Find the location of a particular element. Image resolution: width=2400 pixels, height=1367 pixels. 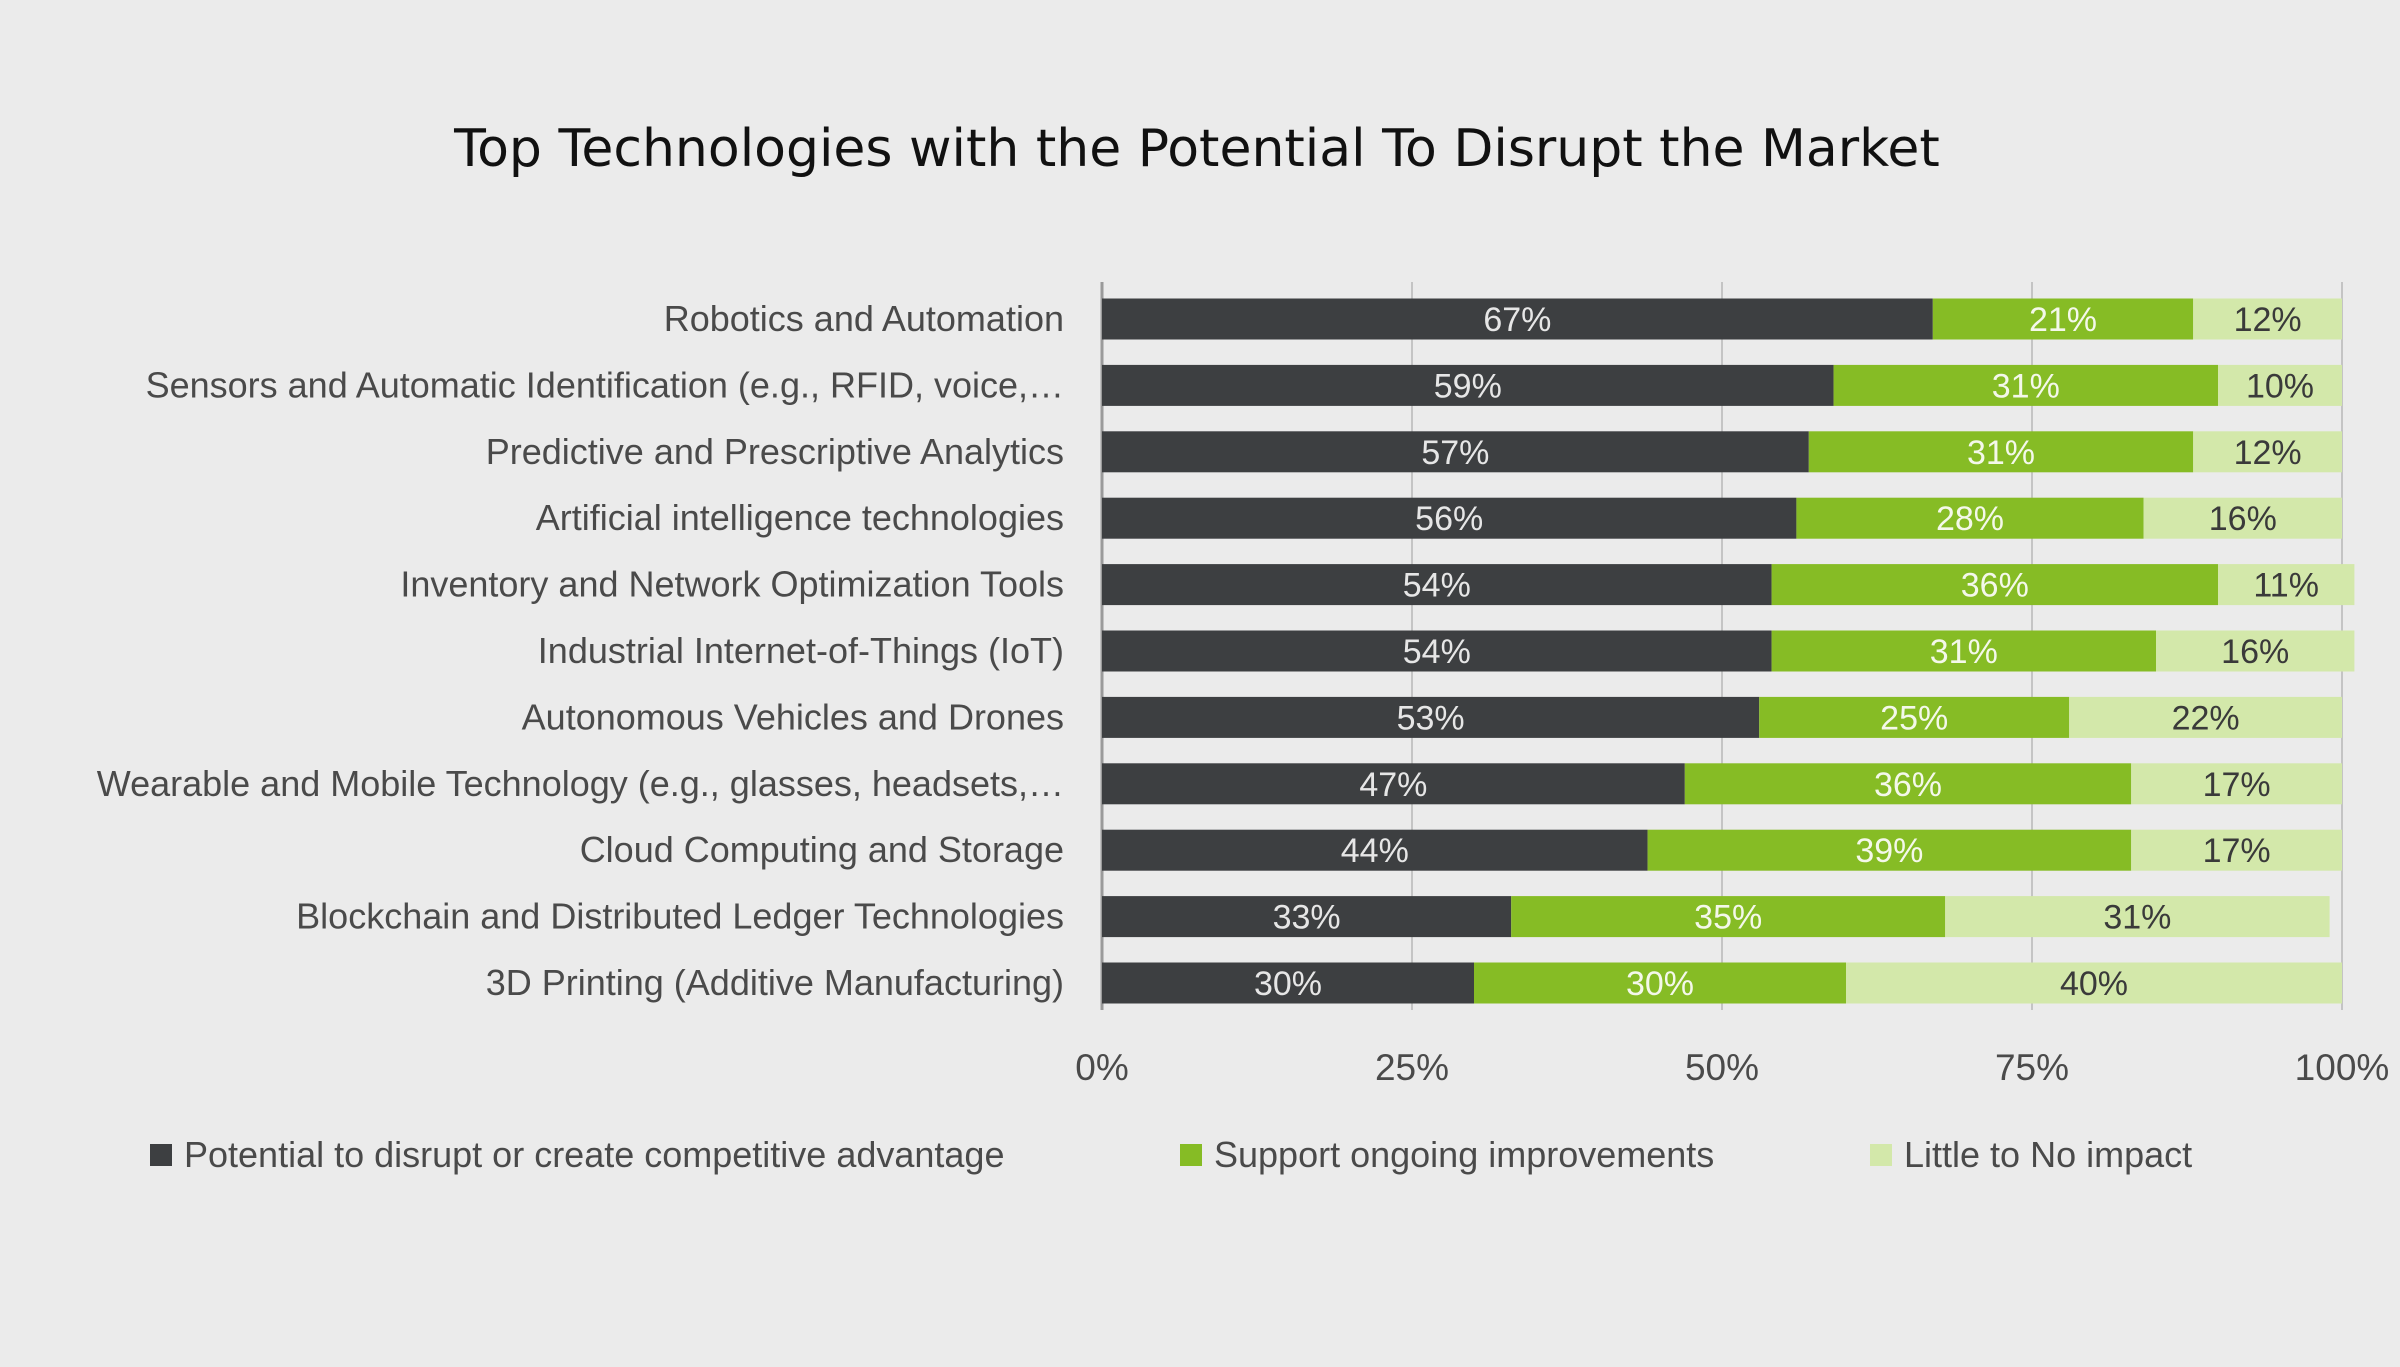

legend-item-2: Support ongoing improvements is located at coordinates (1447, 1154).